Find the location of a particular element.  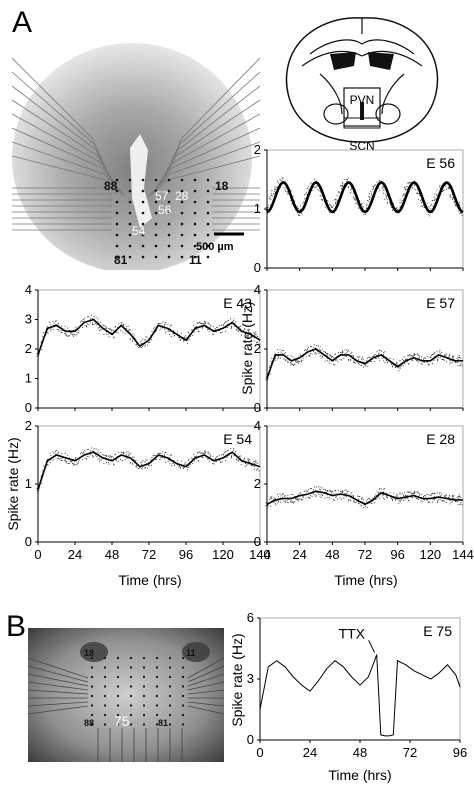

ylabel-e57: Spike rate (Hz) is located at coordinates (247, 347).